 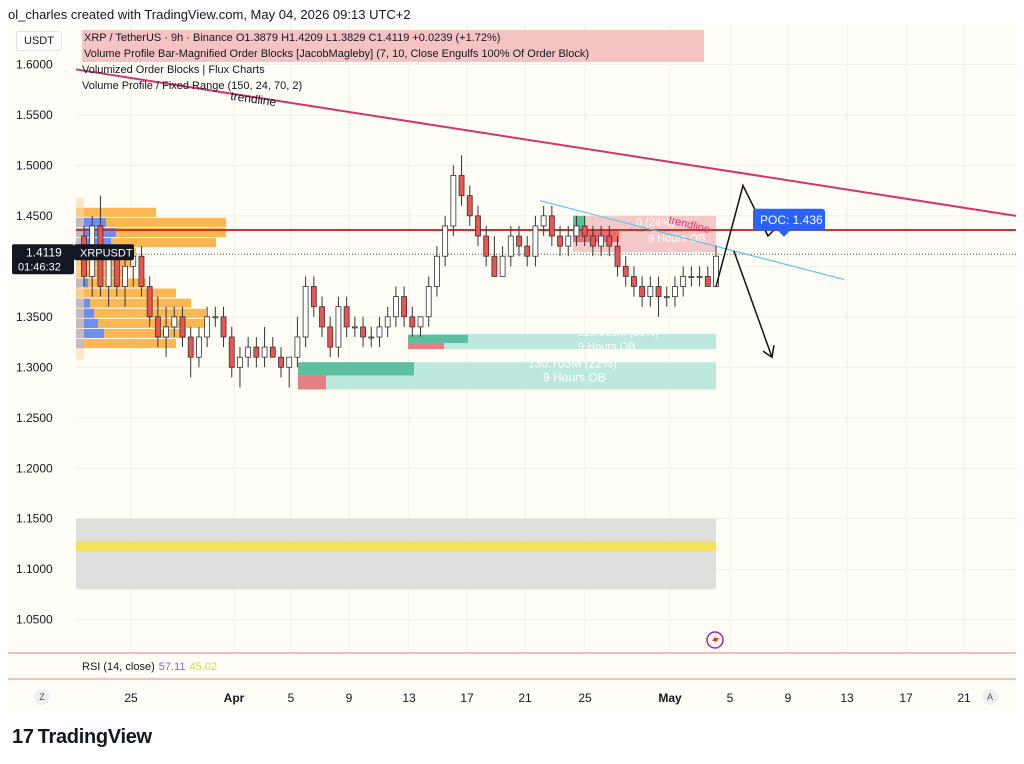 I want to click on currency-button: USDT, so click(x=39, y=41).